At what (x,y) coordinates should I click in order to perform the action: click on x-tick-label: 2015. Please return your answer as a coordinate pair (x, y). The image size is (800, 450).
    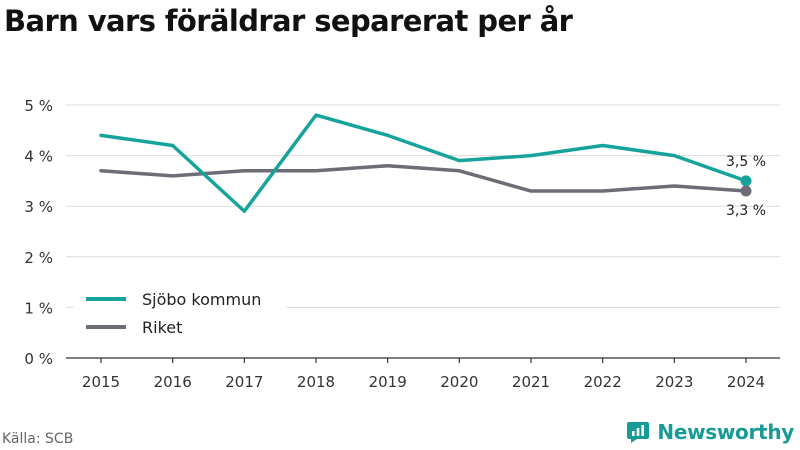
    Looking at the image, I should click on (101, 382).